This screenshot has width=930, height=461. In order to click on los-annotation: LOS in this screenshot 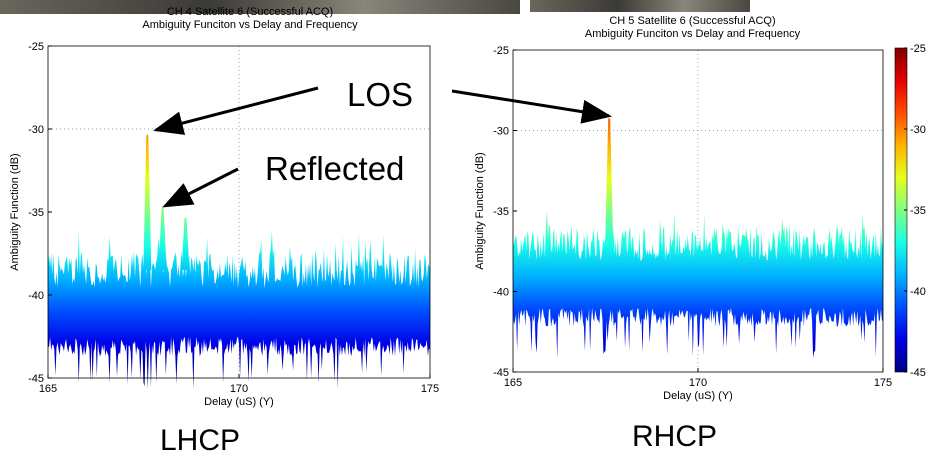, I will do `click(380, 94)`.